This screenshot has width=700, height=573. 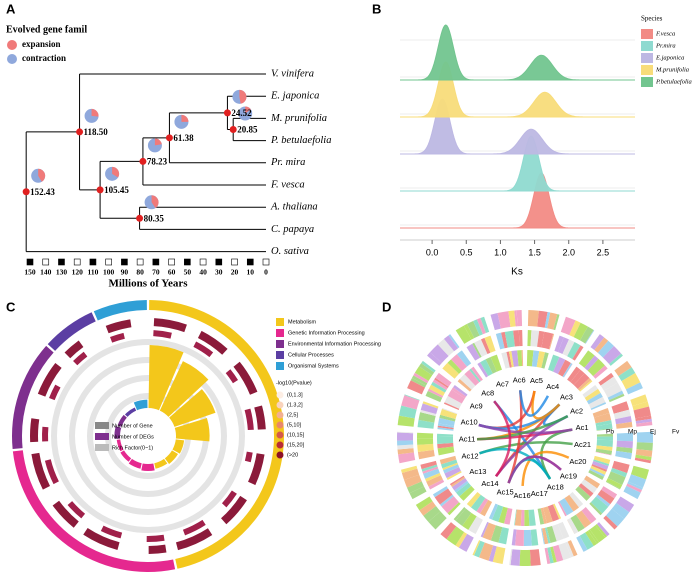 I want to click on x-tick-label: 1.5, so click(x=534, y=252).